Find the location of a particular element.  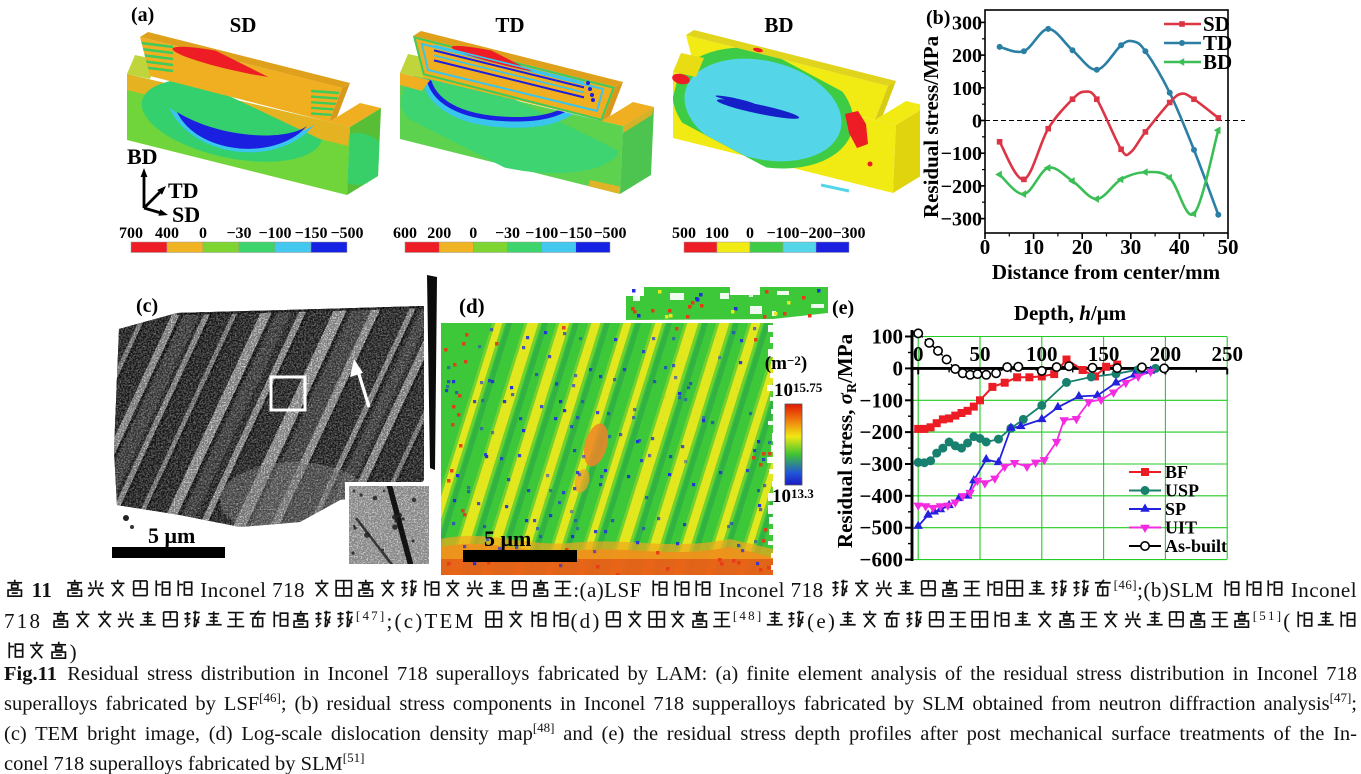

svg-text: (c) is located at coordinates (147, 306).